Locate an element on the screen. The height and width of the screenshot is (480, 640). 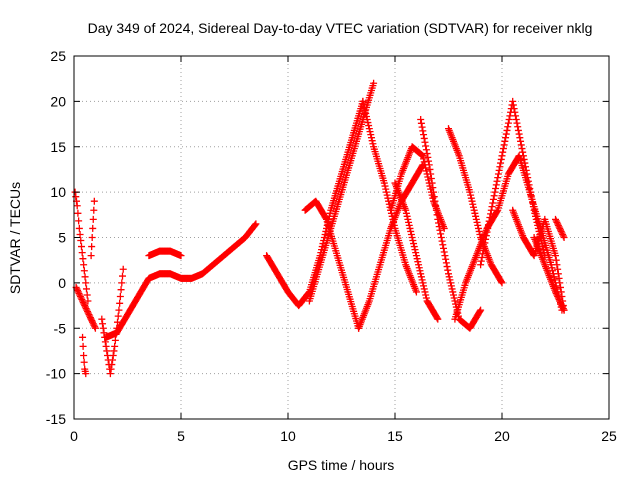
y-tick-label: 25 is located at coordinates (58, 56).